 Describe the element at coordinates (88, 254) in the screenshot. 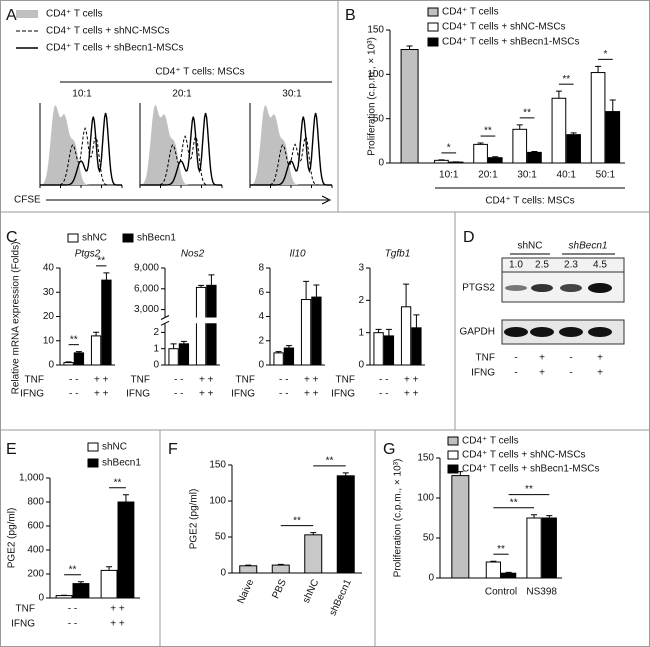

I see `chart-title: Ptgs2` at that location.